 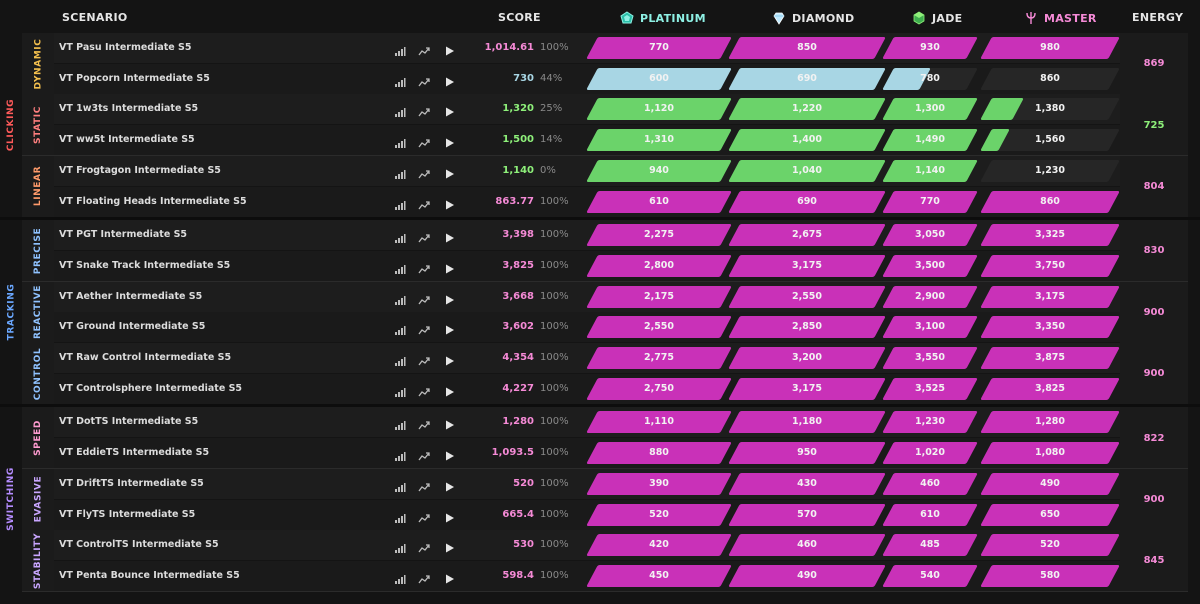 I want to click on scenario-name: VT EddieTS Intermediate S5, so click(x=134, y=453).